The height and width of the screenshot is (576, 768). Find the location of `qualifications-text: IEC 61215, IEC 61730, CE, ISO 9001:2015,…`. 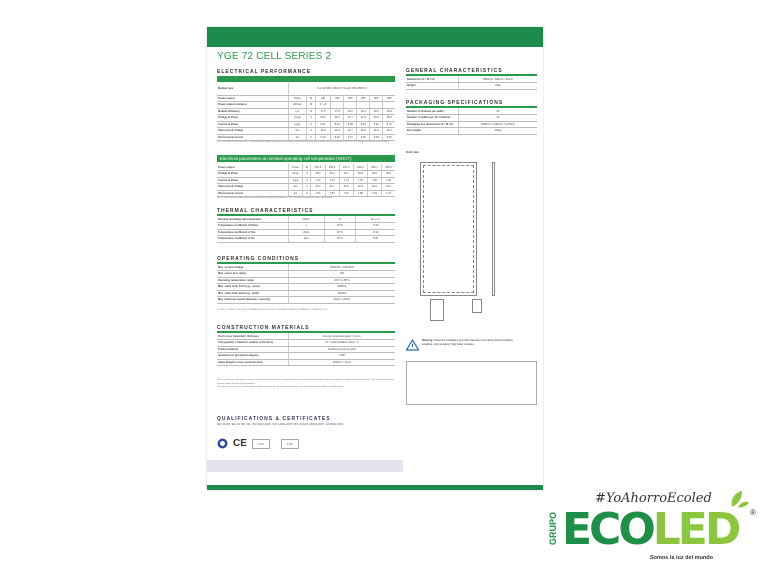

qualifications-text: IEC 61215, IEC 61730, CE, ISO 9001:2015,… is located at coordinates (280, 424).